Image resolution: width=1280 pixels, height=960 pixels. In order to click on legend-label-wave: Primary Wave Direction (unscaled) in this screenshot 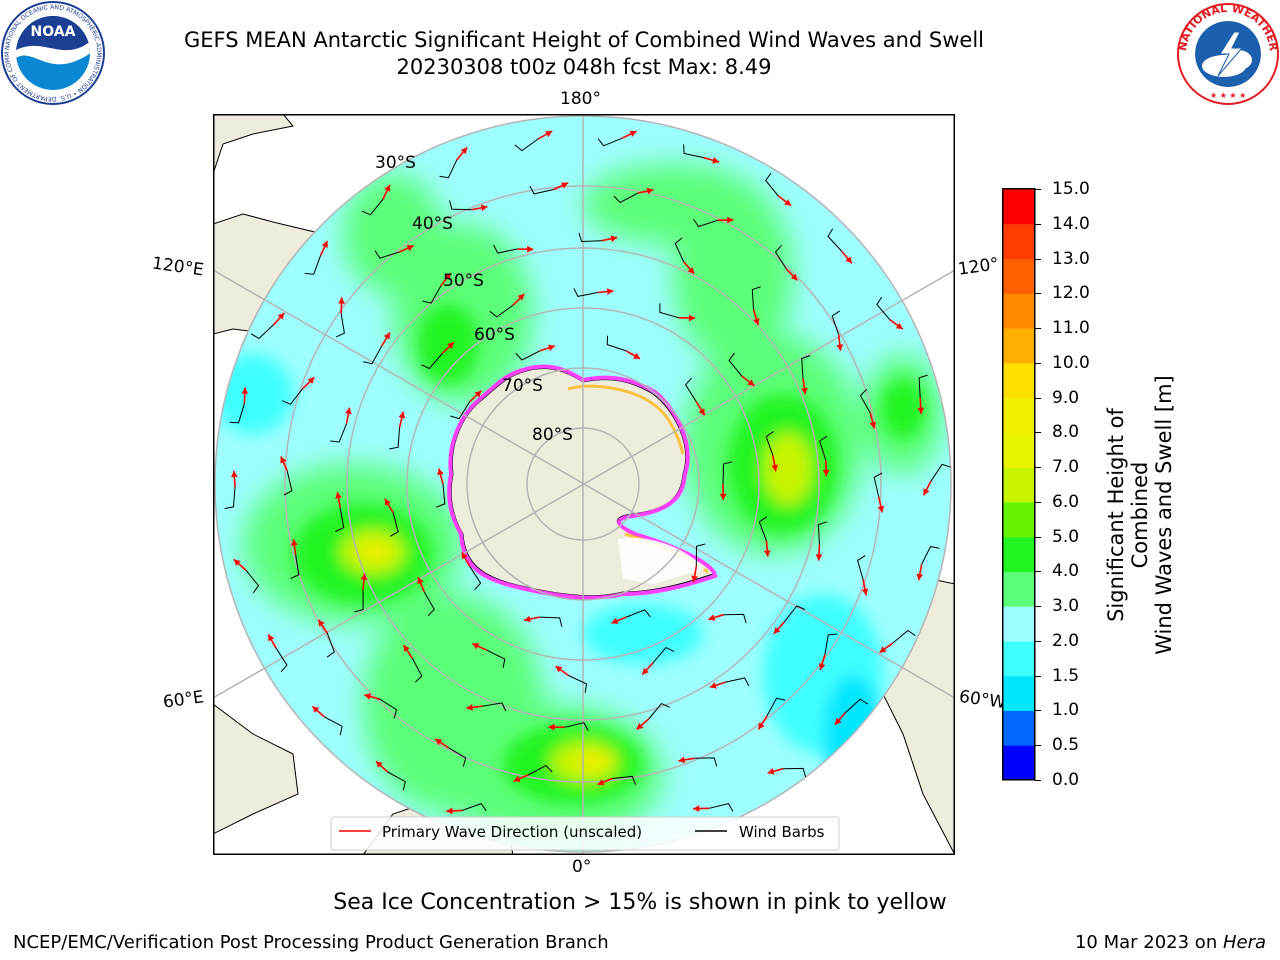, I will do `click(512, 832)`.